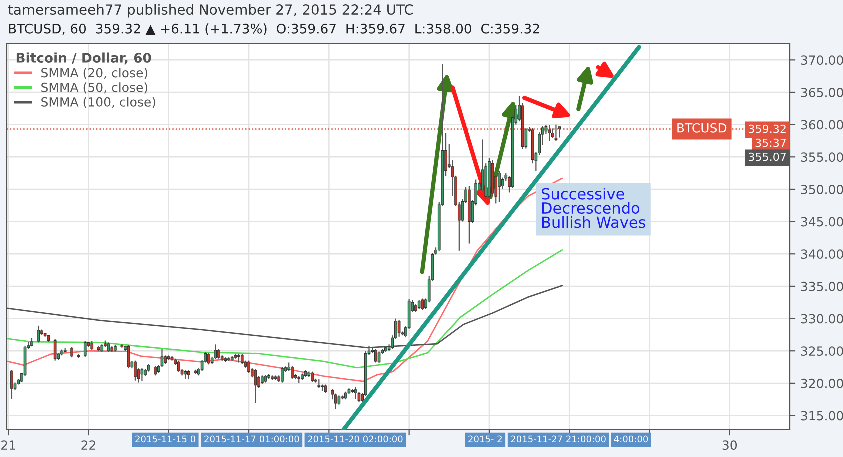 The image size is (843, 457). What do you see at coordinates (9, 445) in the screenshot?
I see `x-tick-label: 21` at bounding box center [9, 445].